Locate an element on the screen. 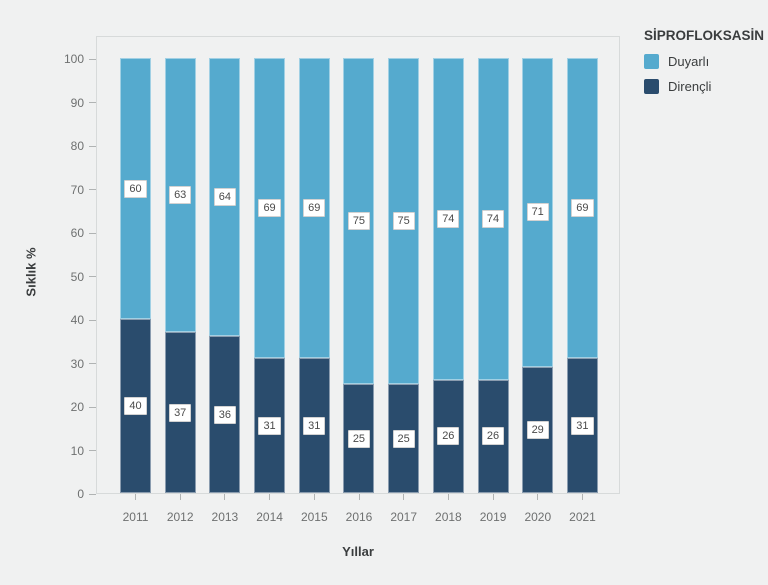 Image resolution: width=768 pixels, height=585 pixels. y-tick-label: 30 is located at coordinates (77, 363).